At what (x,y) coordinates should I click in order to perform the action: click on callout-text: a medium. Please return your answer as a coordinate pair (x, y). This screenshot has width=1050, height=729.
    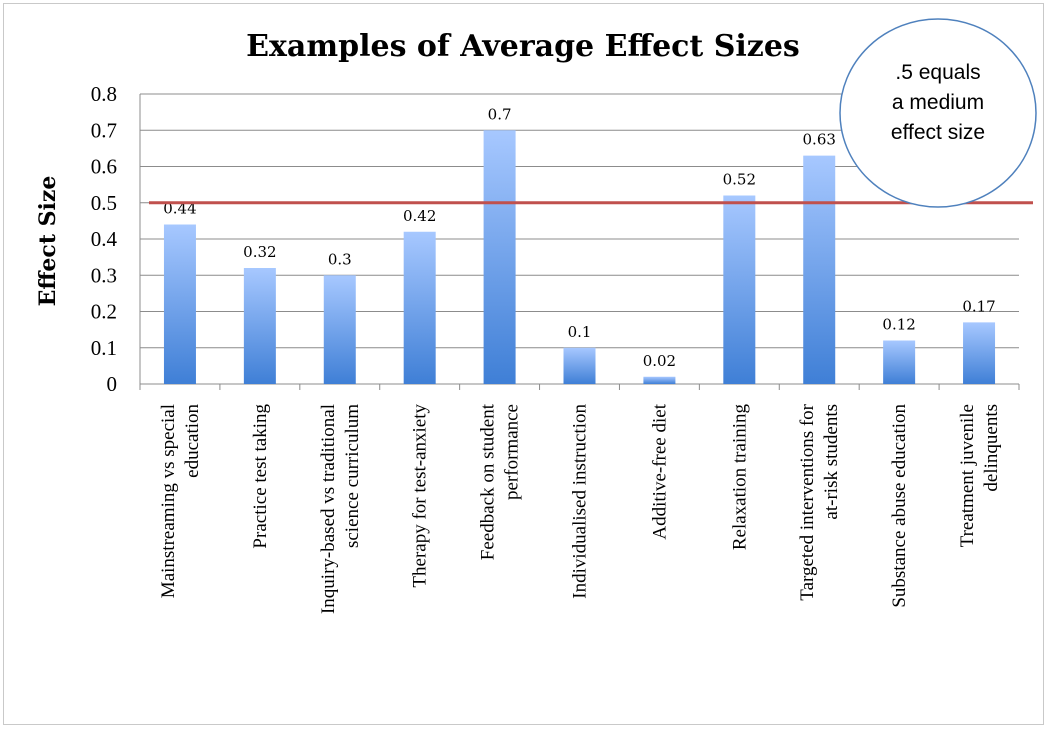
    Looking at the image, I should click on (938, 102).